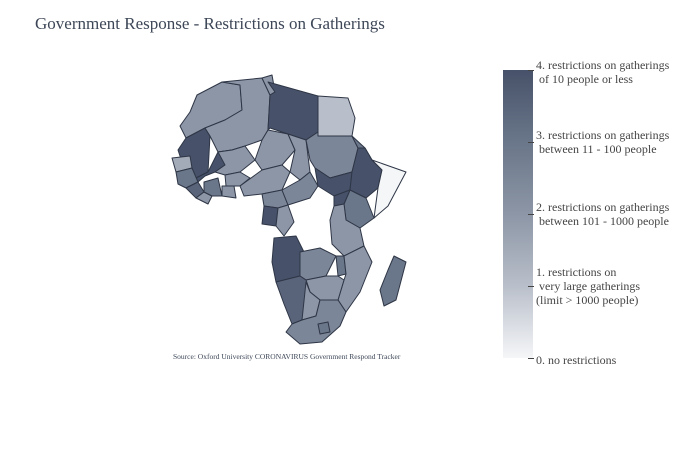 This screenshot has height=450, width=700. Describe the element at coordinates (318, 264) in the screenshot. I see `region-zambia` at that location.